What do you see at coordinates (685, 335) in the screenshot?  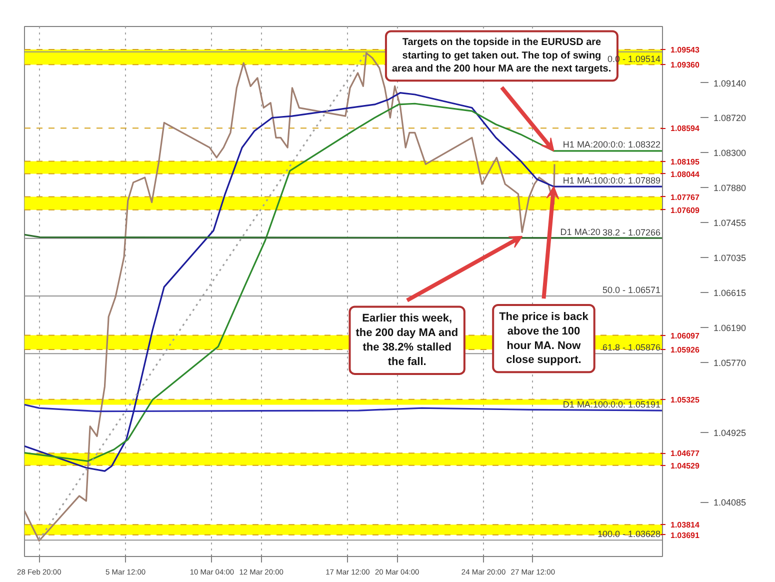 I see `ref-line-label: 1.06097` at bounding box center [685, 335].